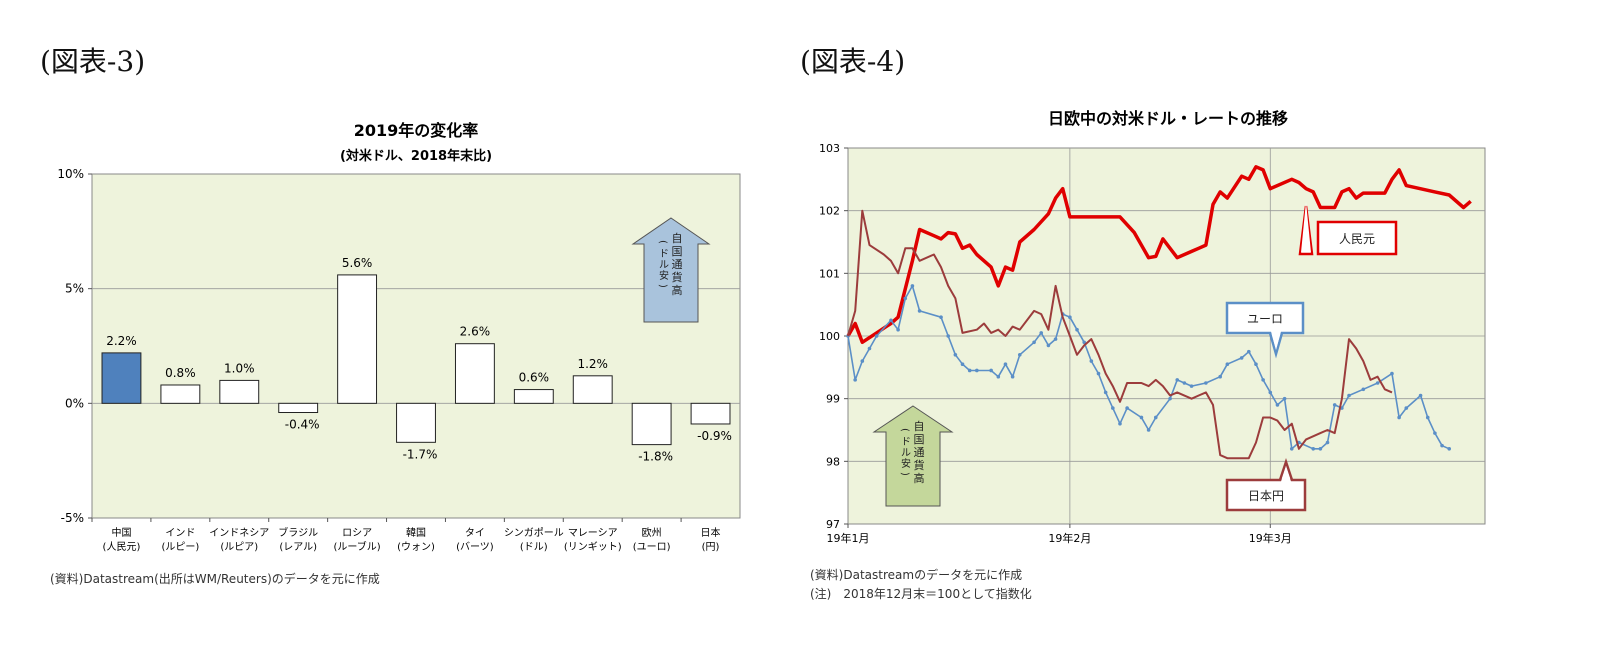  What do you see at coordinates (1120, 334) in the screenshot?
I see `series-line` at bounding box center [1120, 334].